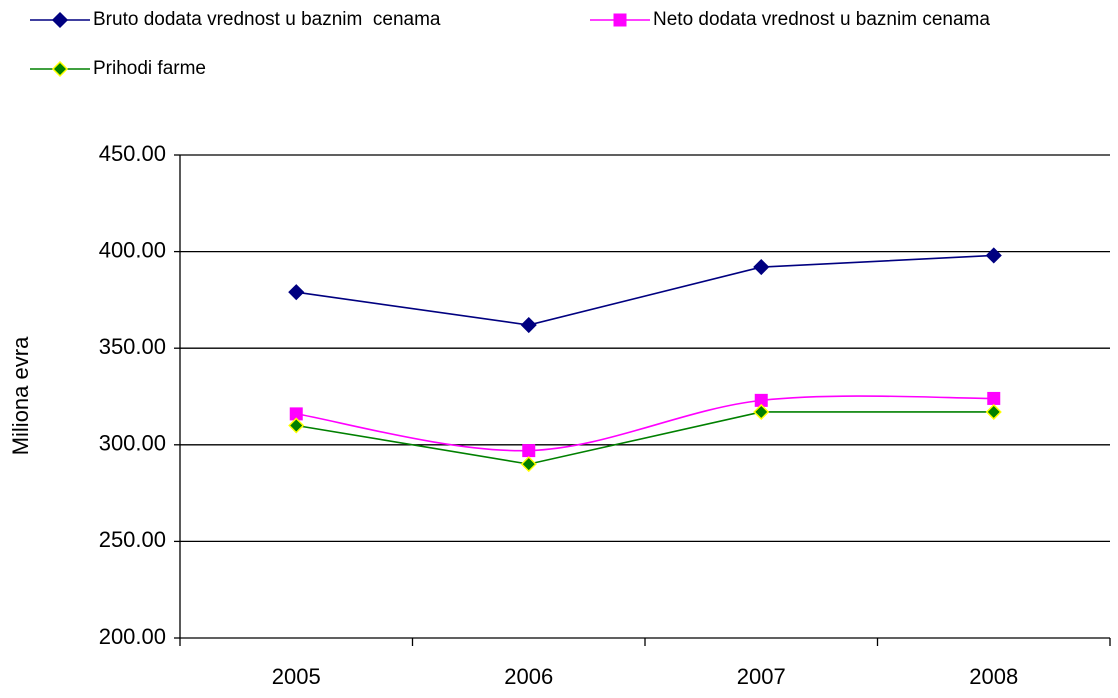 This screenshot has width=1118, height=698. I want to click on legend-label: Bruto dodata vrednost u baznim cenama, so click(267, 19).